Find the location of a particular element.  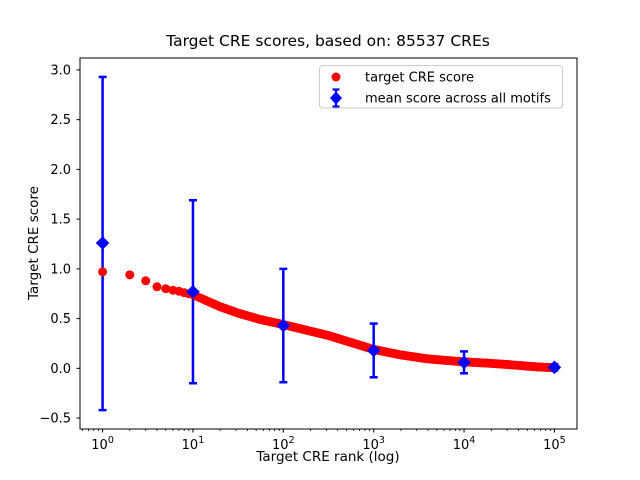

x-tick-label: 10⁵ is located at coordinates (554, 444).